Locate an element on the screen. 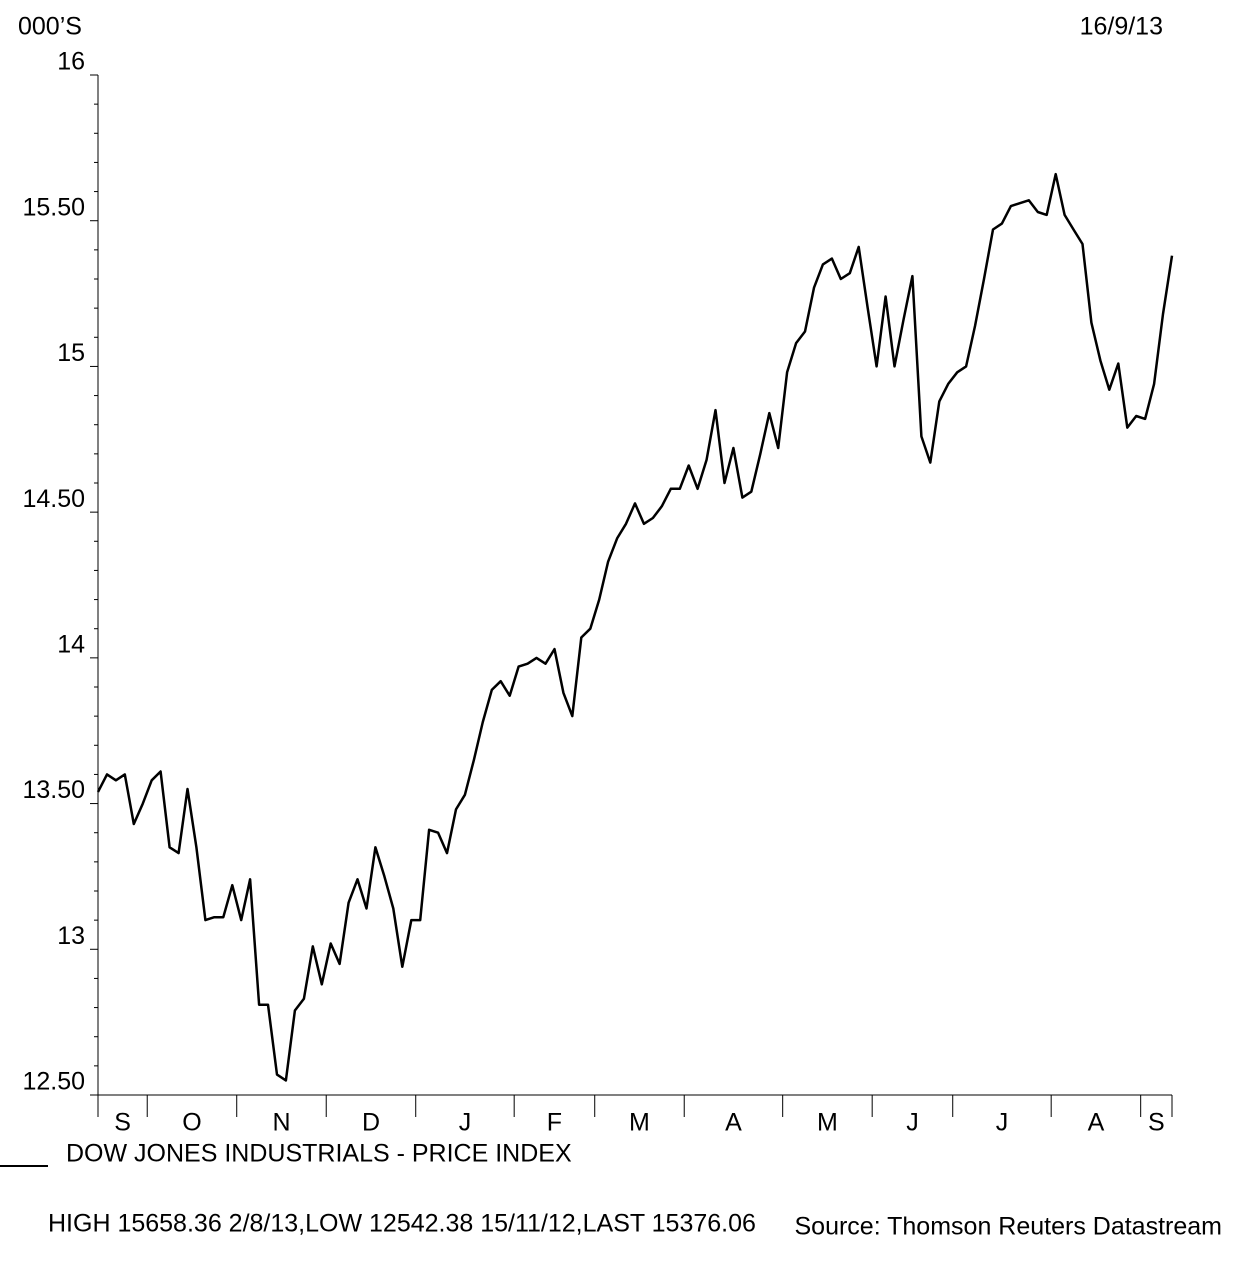 The image size is (1256, 1263). source: Source: Thomson Reuters Datastream is located at coordinates (1008, 1227).